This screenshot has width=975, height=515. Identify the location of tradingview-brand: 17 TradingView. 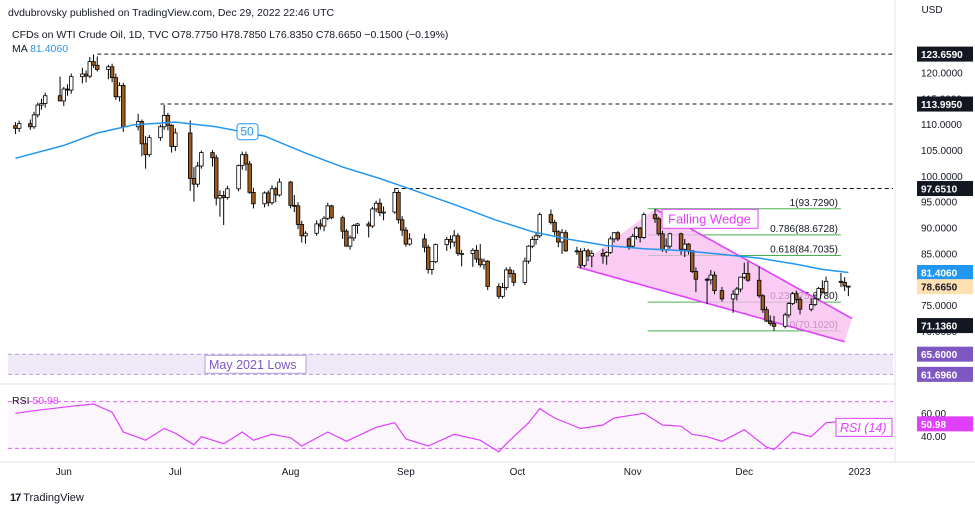
(47, 498).